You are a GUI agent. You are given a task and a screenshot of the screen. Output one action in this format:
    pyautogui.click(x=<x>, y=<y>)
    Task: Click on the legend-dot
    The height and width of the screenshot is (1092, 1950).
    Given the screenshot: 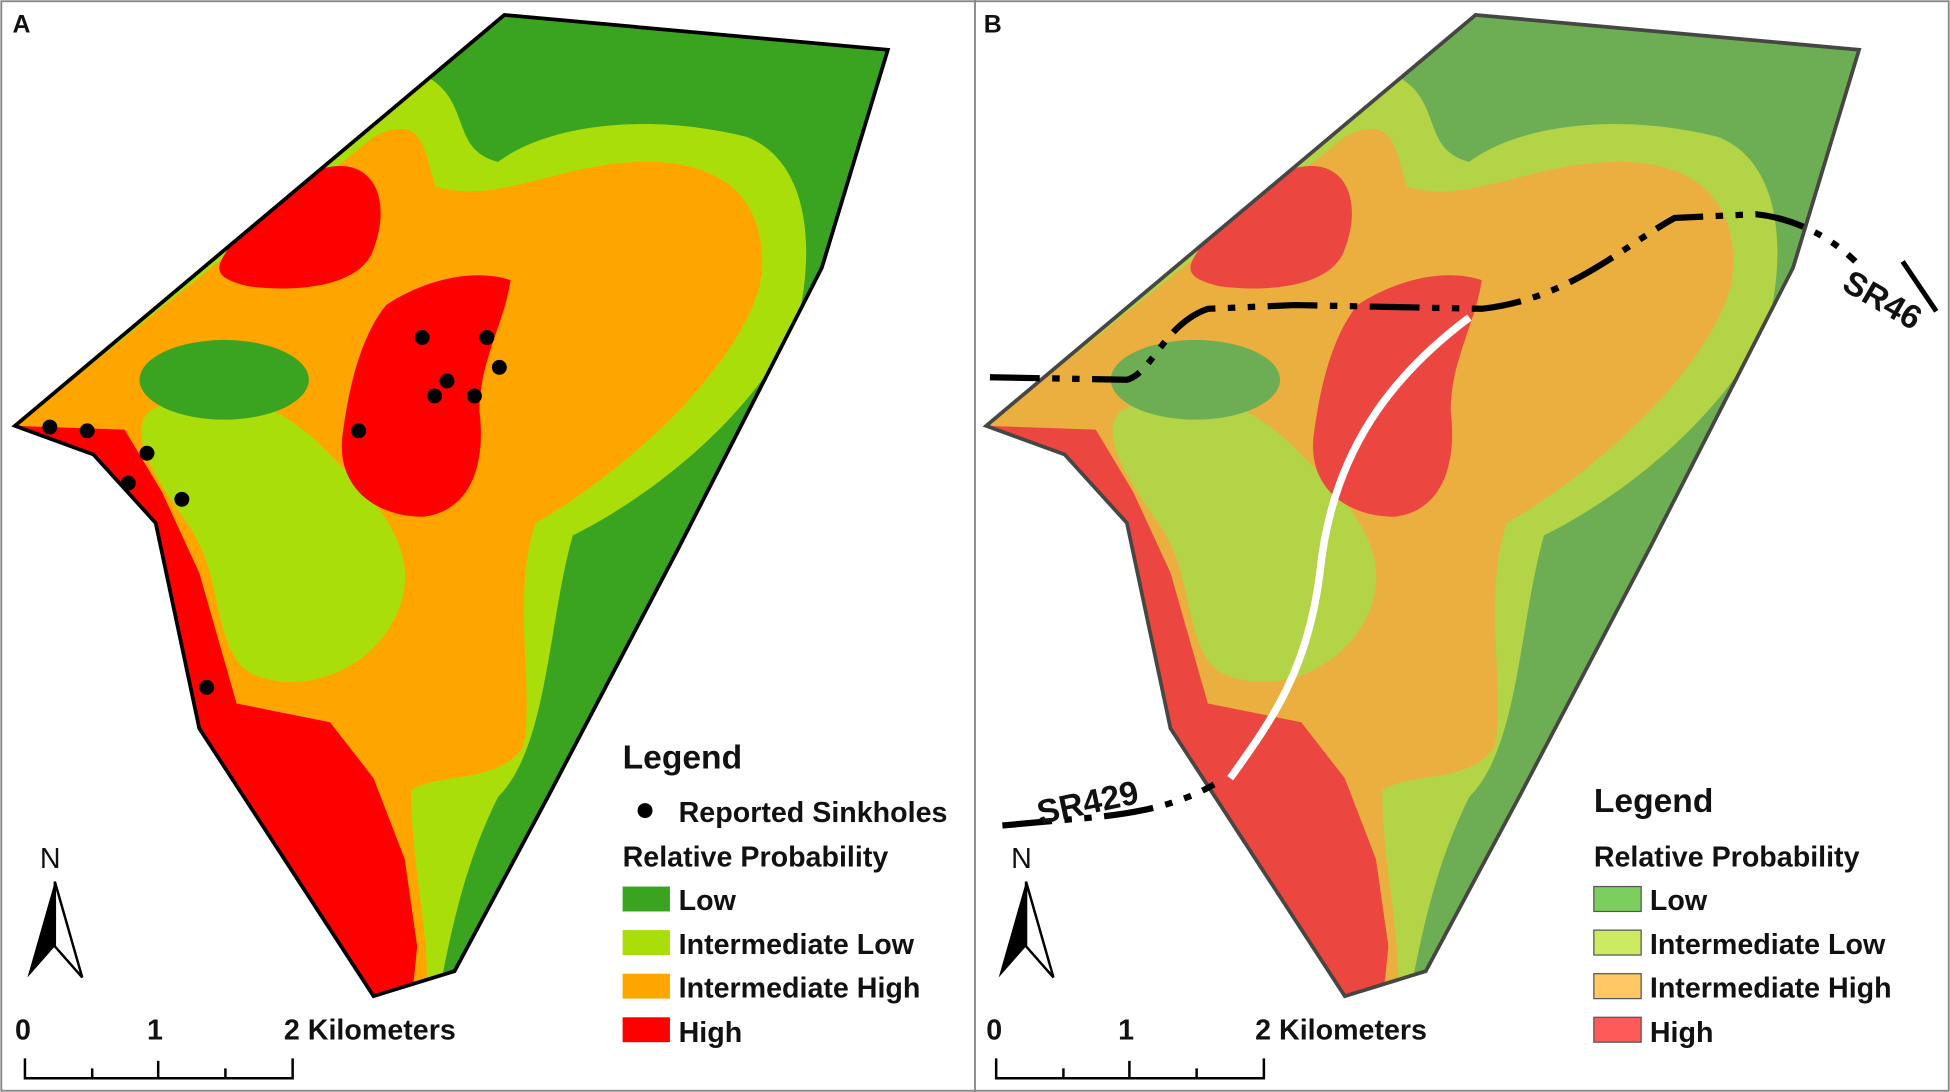 What is the action you would take?
    pyautogui.click(x=645, y=811)
    